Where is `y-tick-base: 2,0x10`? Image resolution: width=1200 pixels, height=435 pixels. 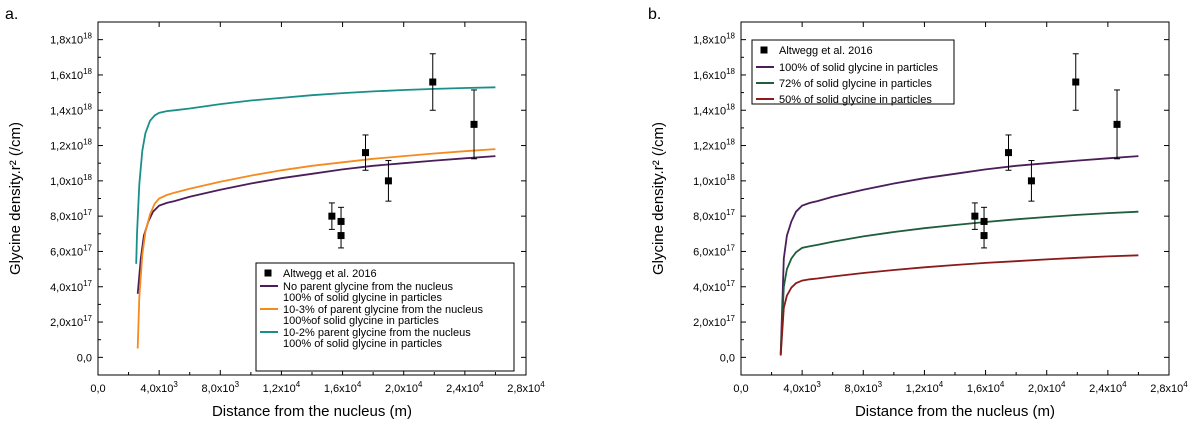 y-tick-base: 2,0x10 is located at coordinates (709, 323).